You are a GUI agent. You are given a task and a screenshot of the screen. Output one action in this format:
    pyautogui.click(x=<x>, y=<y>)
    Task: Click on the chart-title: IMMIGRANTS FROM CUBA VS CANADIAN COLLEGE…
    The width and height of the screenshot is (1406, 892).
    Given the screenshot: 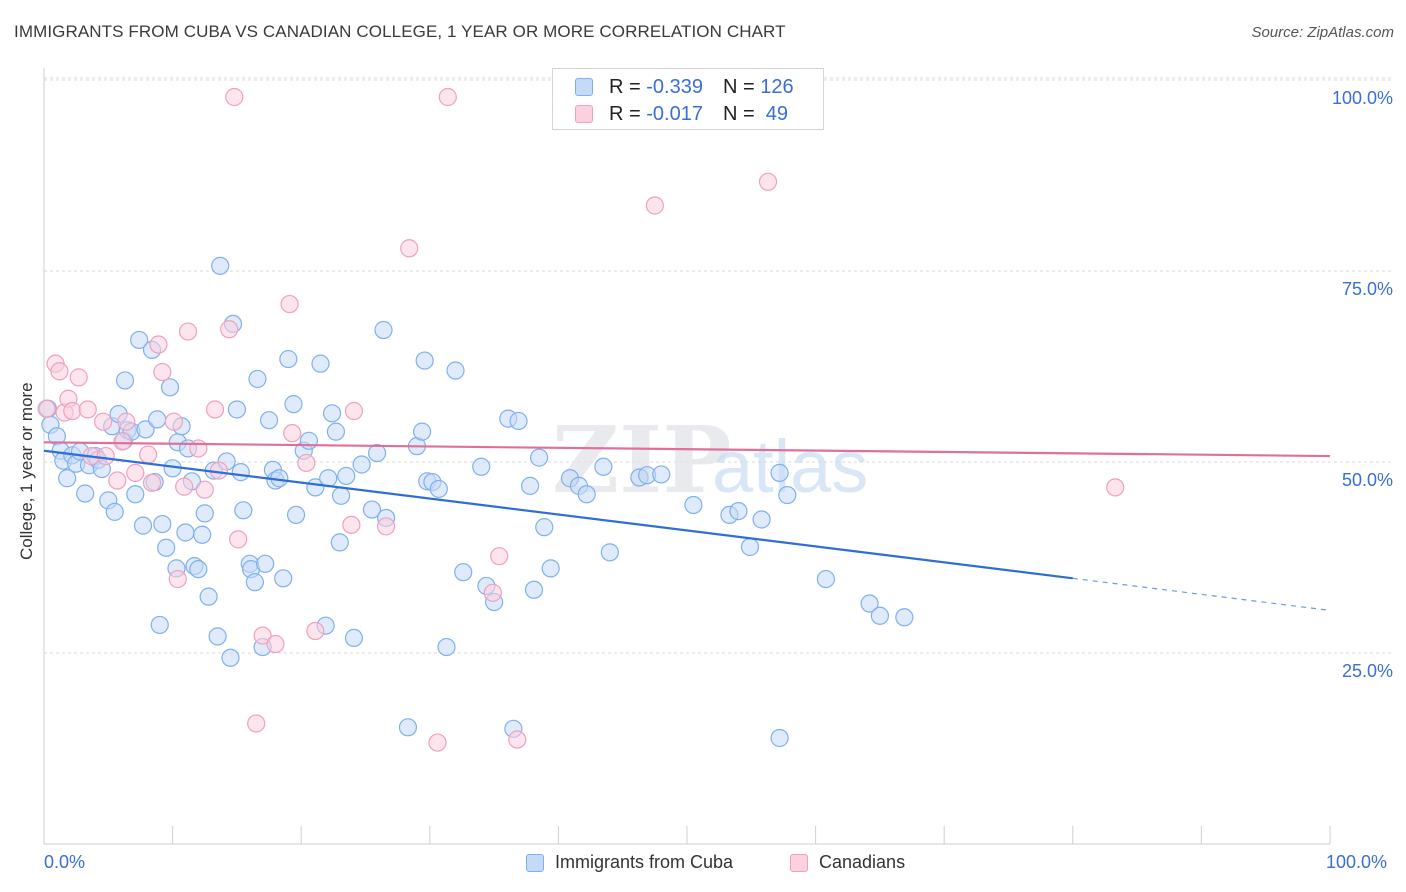 What is the action you would take?
    pyautogui.click(x=400, y=31)
    